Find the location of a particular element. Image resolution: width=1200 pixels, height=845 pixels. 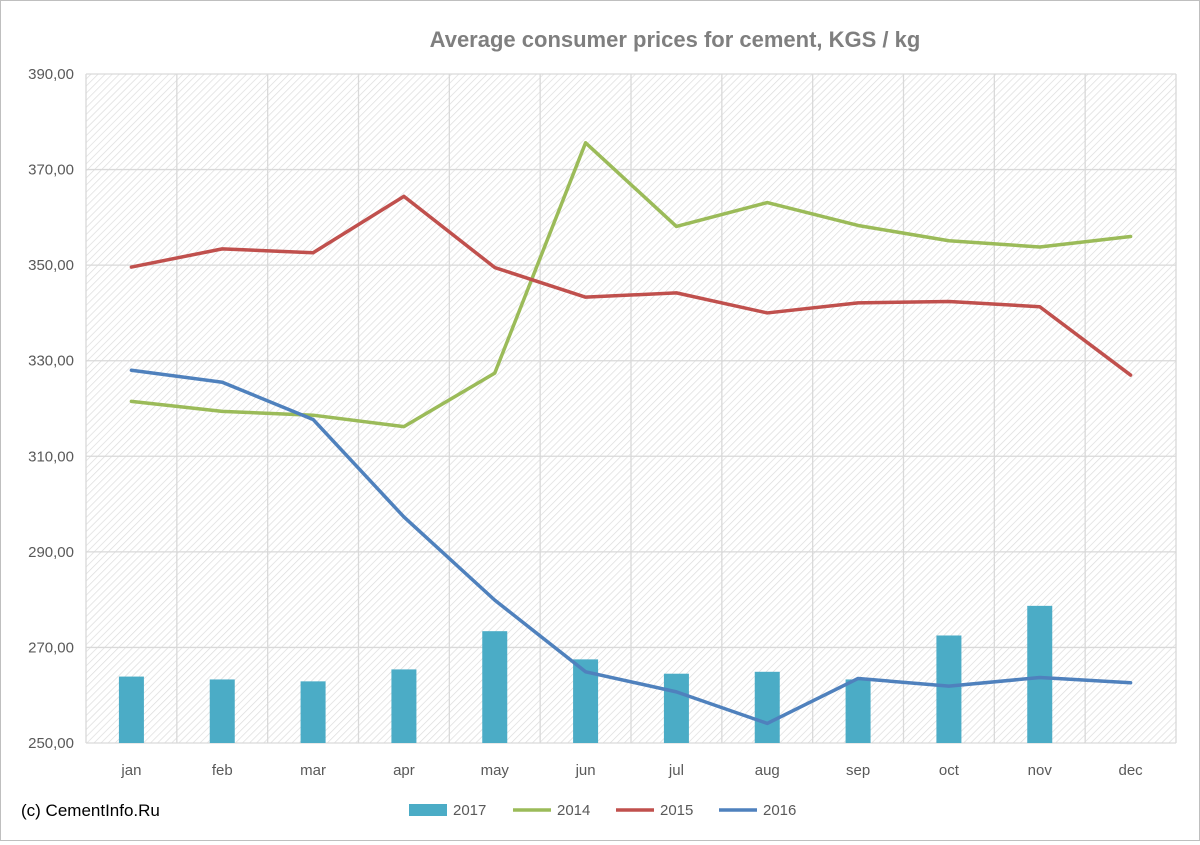

y-tick-label: 370,00 is located at coordinates (51, 170).